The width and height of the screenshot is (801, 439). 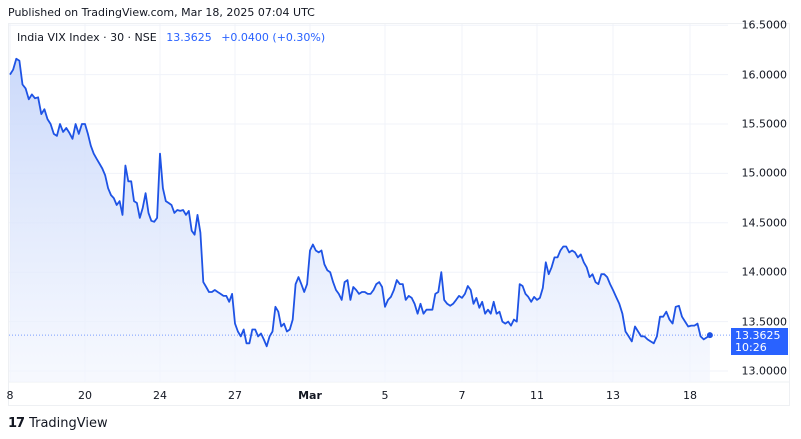 I want to click on time-axis-label: 18, so click(x=690, y=395).